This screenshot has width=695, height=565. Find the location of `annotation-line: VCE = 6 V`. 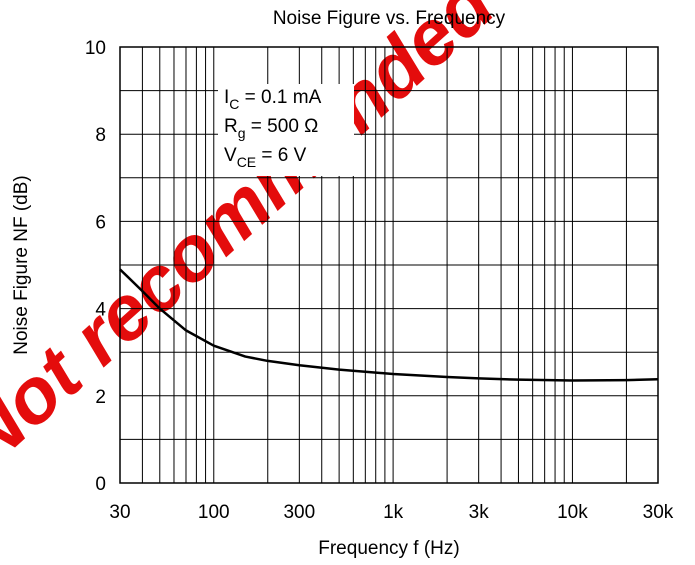

annotation-line: VCE = 6 V is located at coordinates (265, 157).